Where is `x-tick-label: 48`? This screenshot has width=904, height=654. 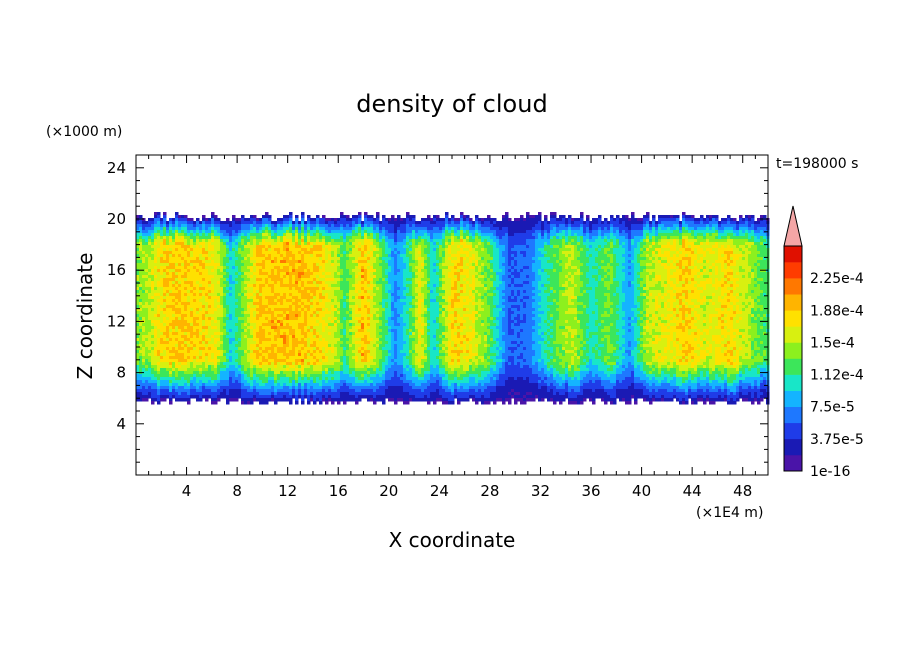
x-tick-label: 48 is located at coordinates (742, 491).